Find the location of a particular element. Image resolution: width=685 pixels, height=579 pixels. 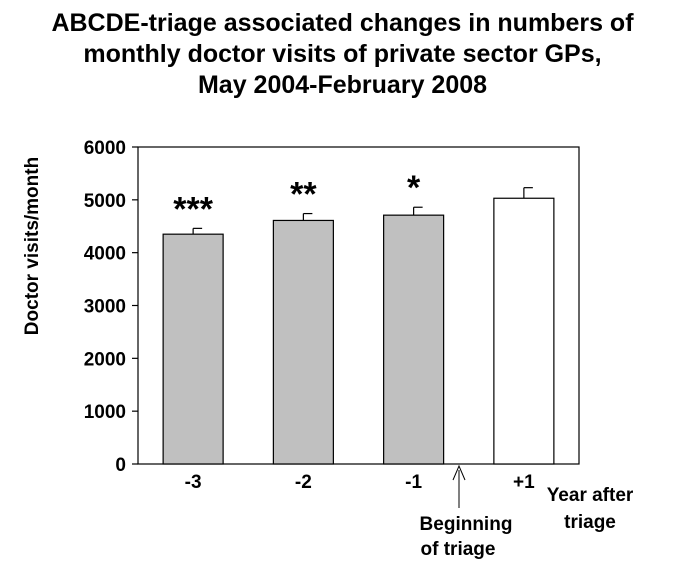

x-tick-label: -2 is located at coordinates (303, 482).